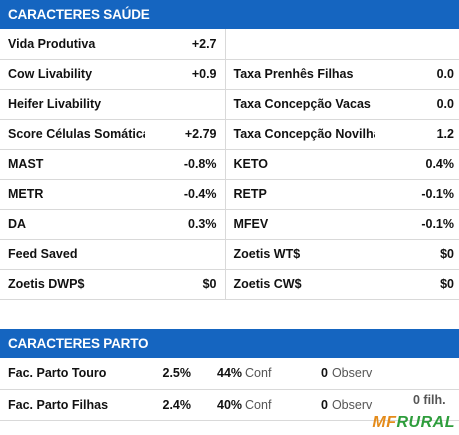  What do you see at coordinates (434, 374) in the screenshot?
I see `daughters-count` at bounding box center [434, 374].